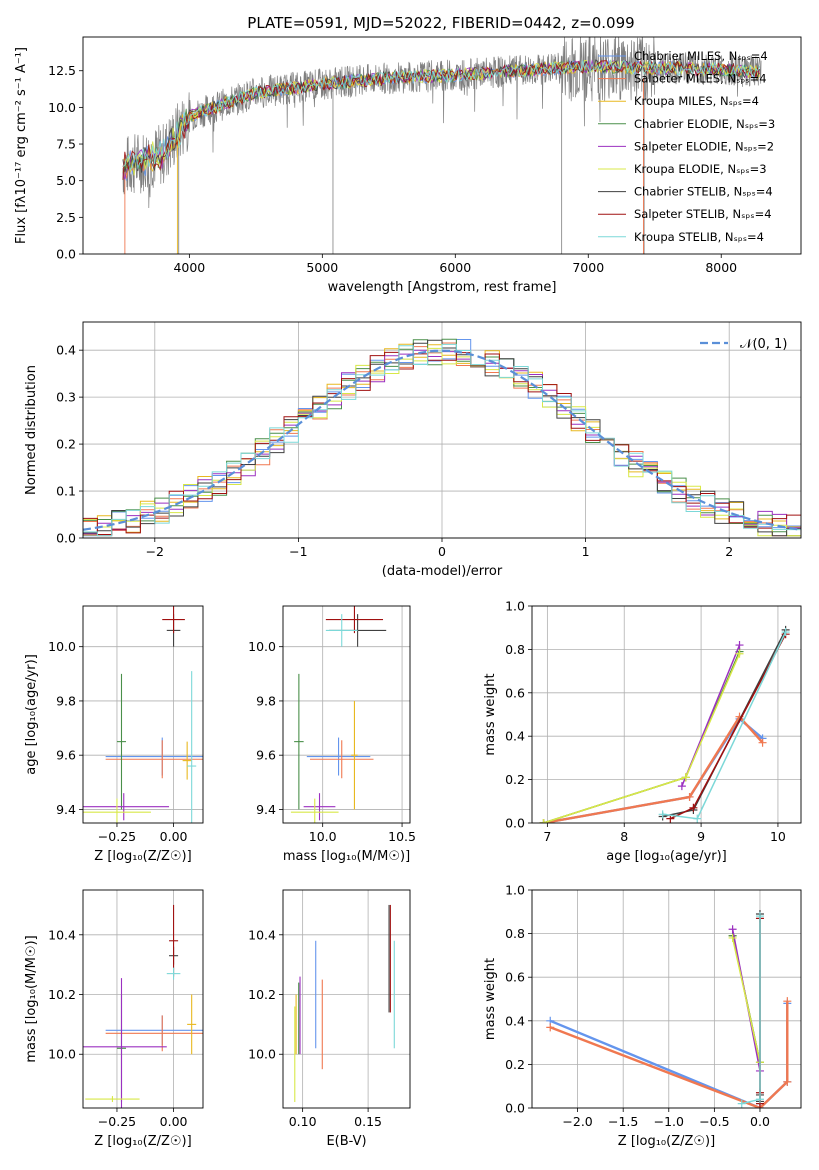  I want to click on y-axis-label: Normed distribution, so click(31, 430).